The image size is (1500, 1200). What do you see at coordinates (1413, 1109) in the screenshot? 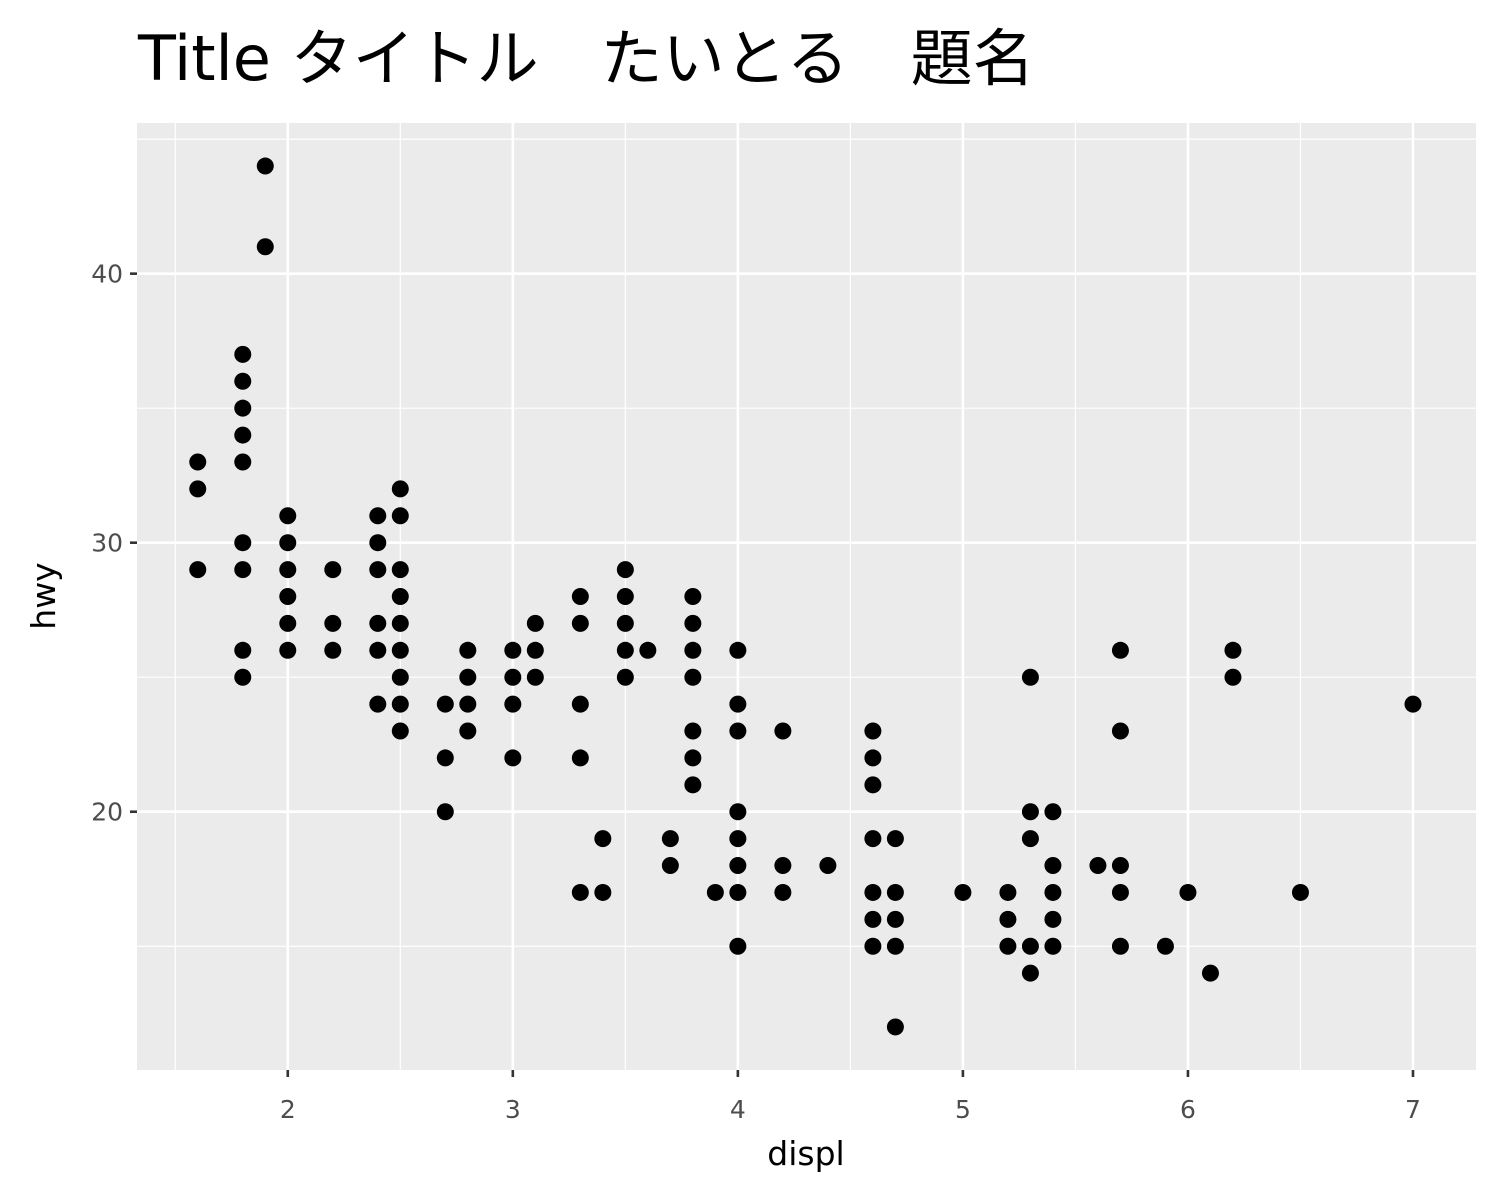
I see `x-tick-label: 7` at bounding box center [1413, 1109].